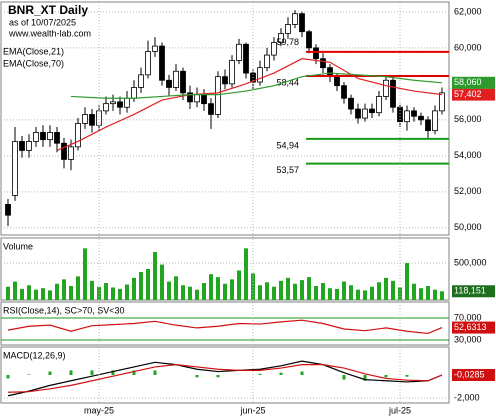 Image resolution: width=496 pixels, height=420 pixels. Describe the element at coordinates (468, 191) in the screenshot. I see `y-tick-label: 52,000` at that location.